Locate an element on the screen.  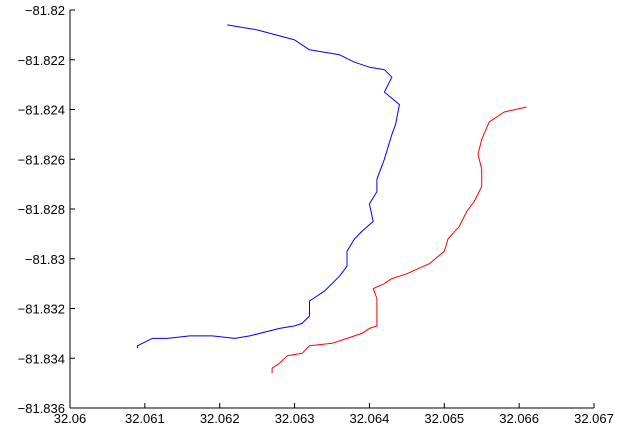
y-tick-label: −81.83 is located at coordinates (45, 259).